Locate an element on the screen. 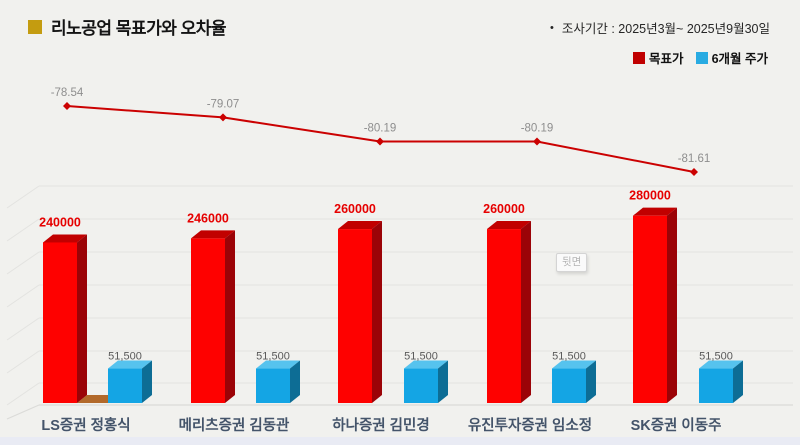  error-value-label: -81.61 is located at coordinates (694, 159).